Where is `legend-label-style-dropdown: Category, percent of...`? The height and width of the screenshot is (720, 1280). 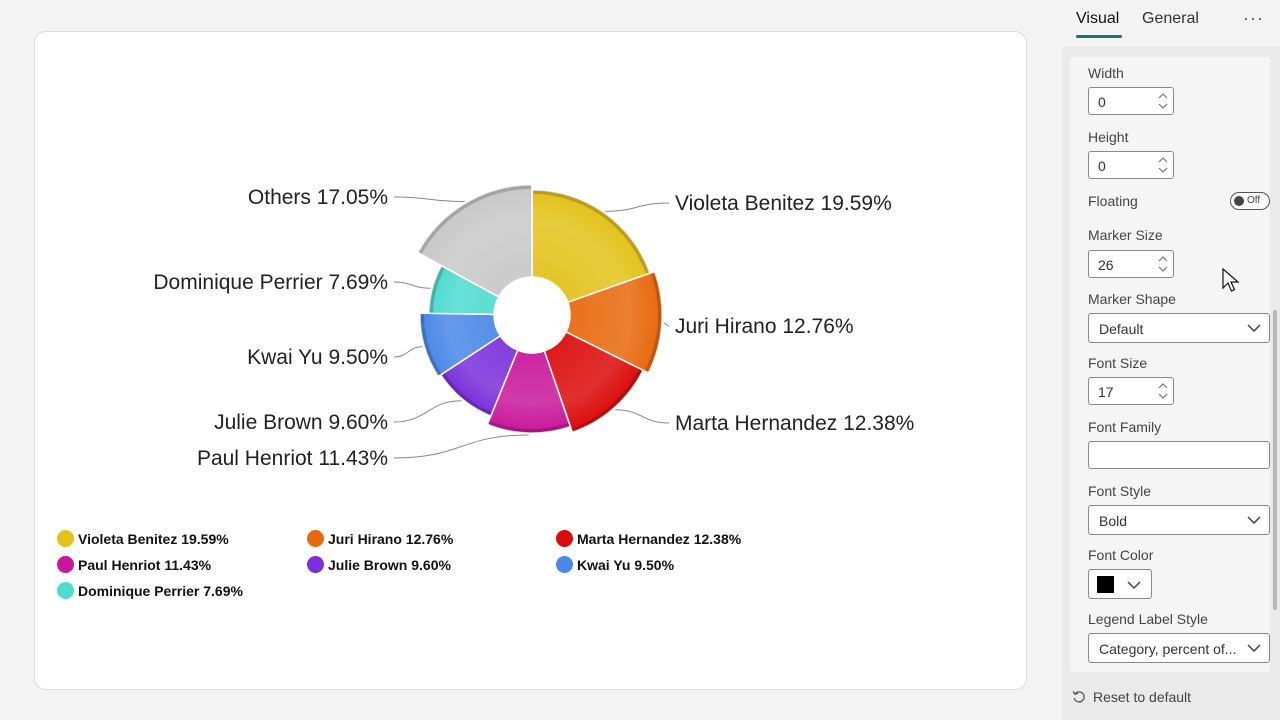 legend-label-style-dropdown: Category, percent of... is located at coordinates (1179, 648).